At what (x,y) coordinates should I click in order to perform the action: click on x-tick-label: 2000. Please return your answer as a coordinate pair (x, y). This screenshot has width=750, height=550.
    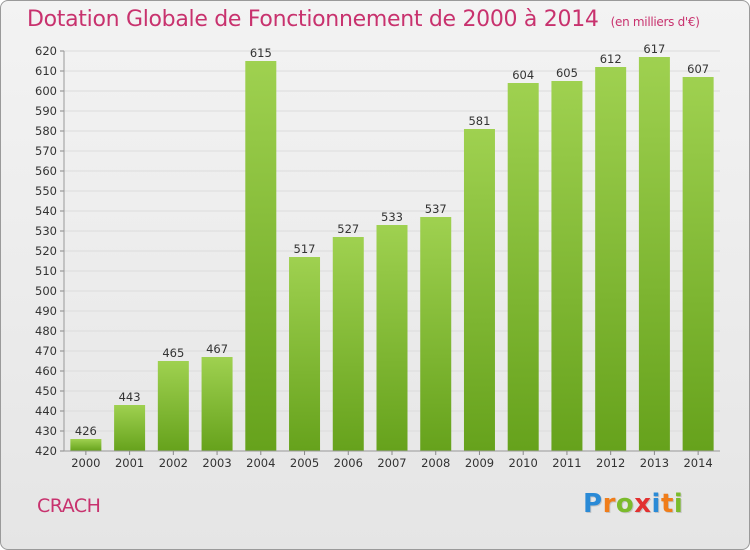
    Looking at the image, I should click on (85, 463).